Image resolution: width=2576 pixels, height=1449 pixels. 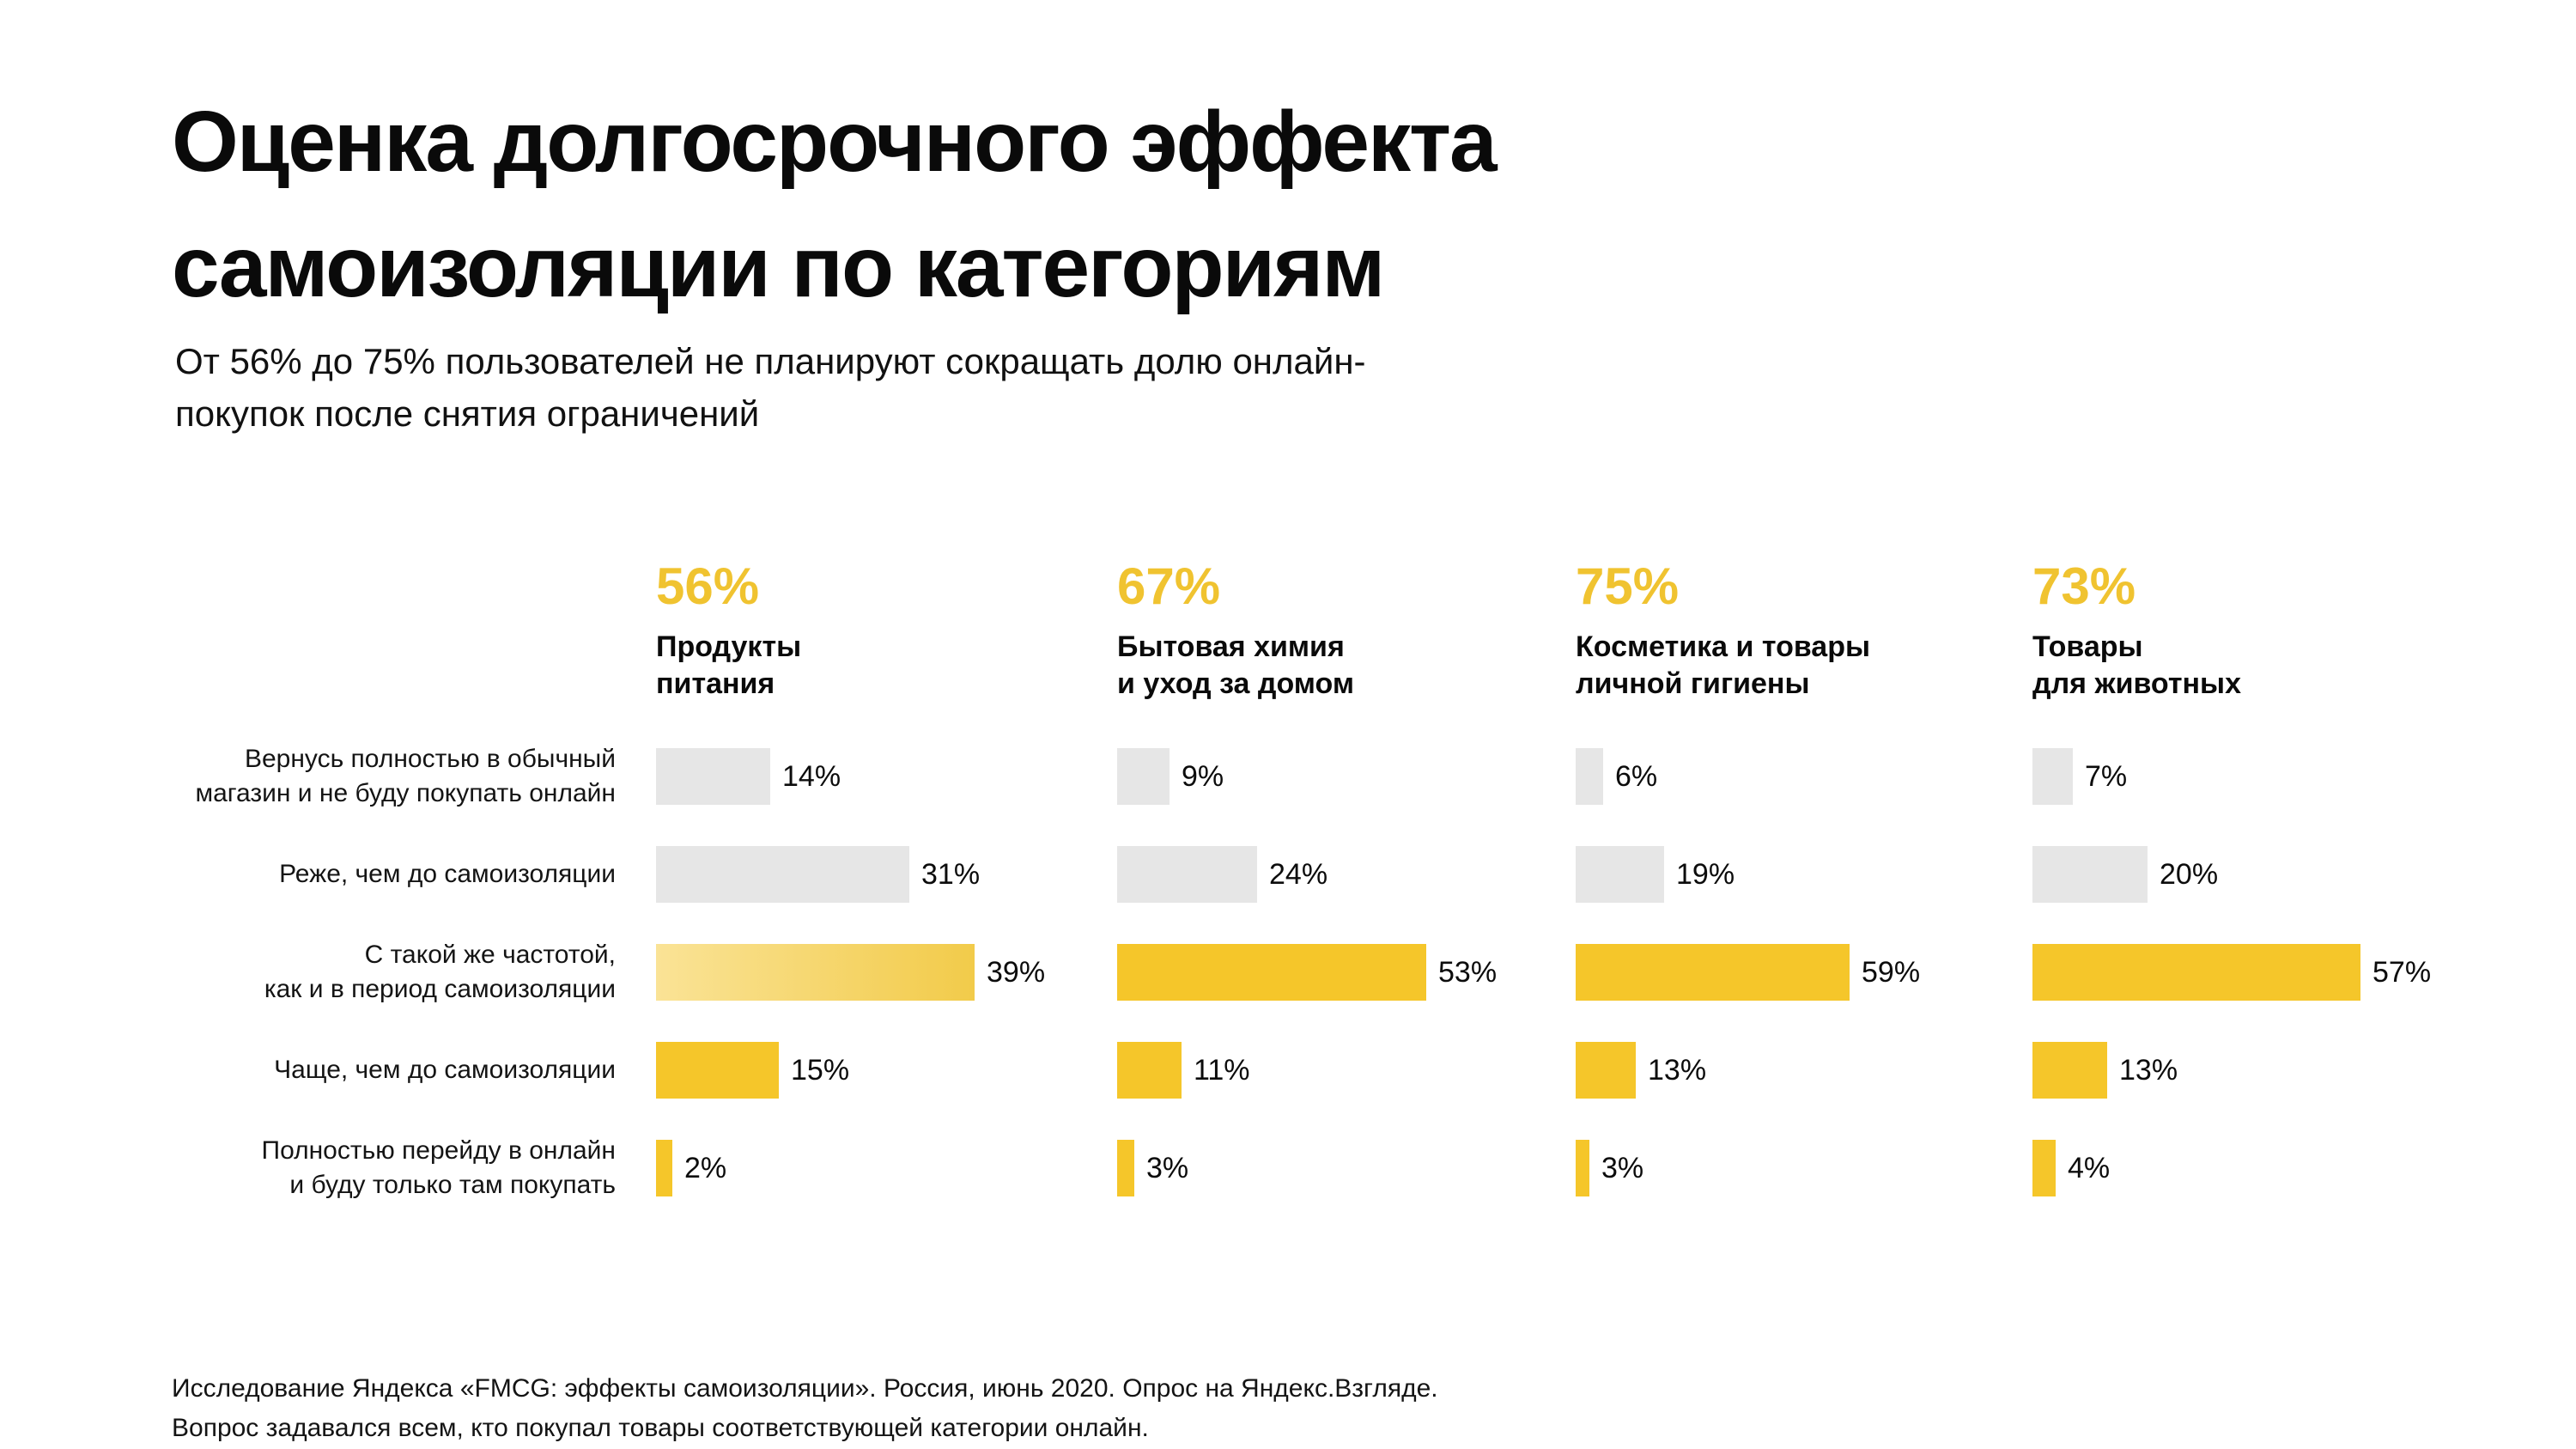 What do you see at coordinates (1892, 972) in the screenshot?
I see `bar-value-label: 59%` at bounding box center [1892, 972].